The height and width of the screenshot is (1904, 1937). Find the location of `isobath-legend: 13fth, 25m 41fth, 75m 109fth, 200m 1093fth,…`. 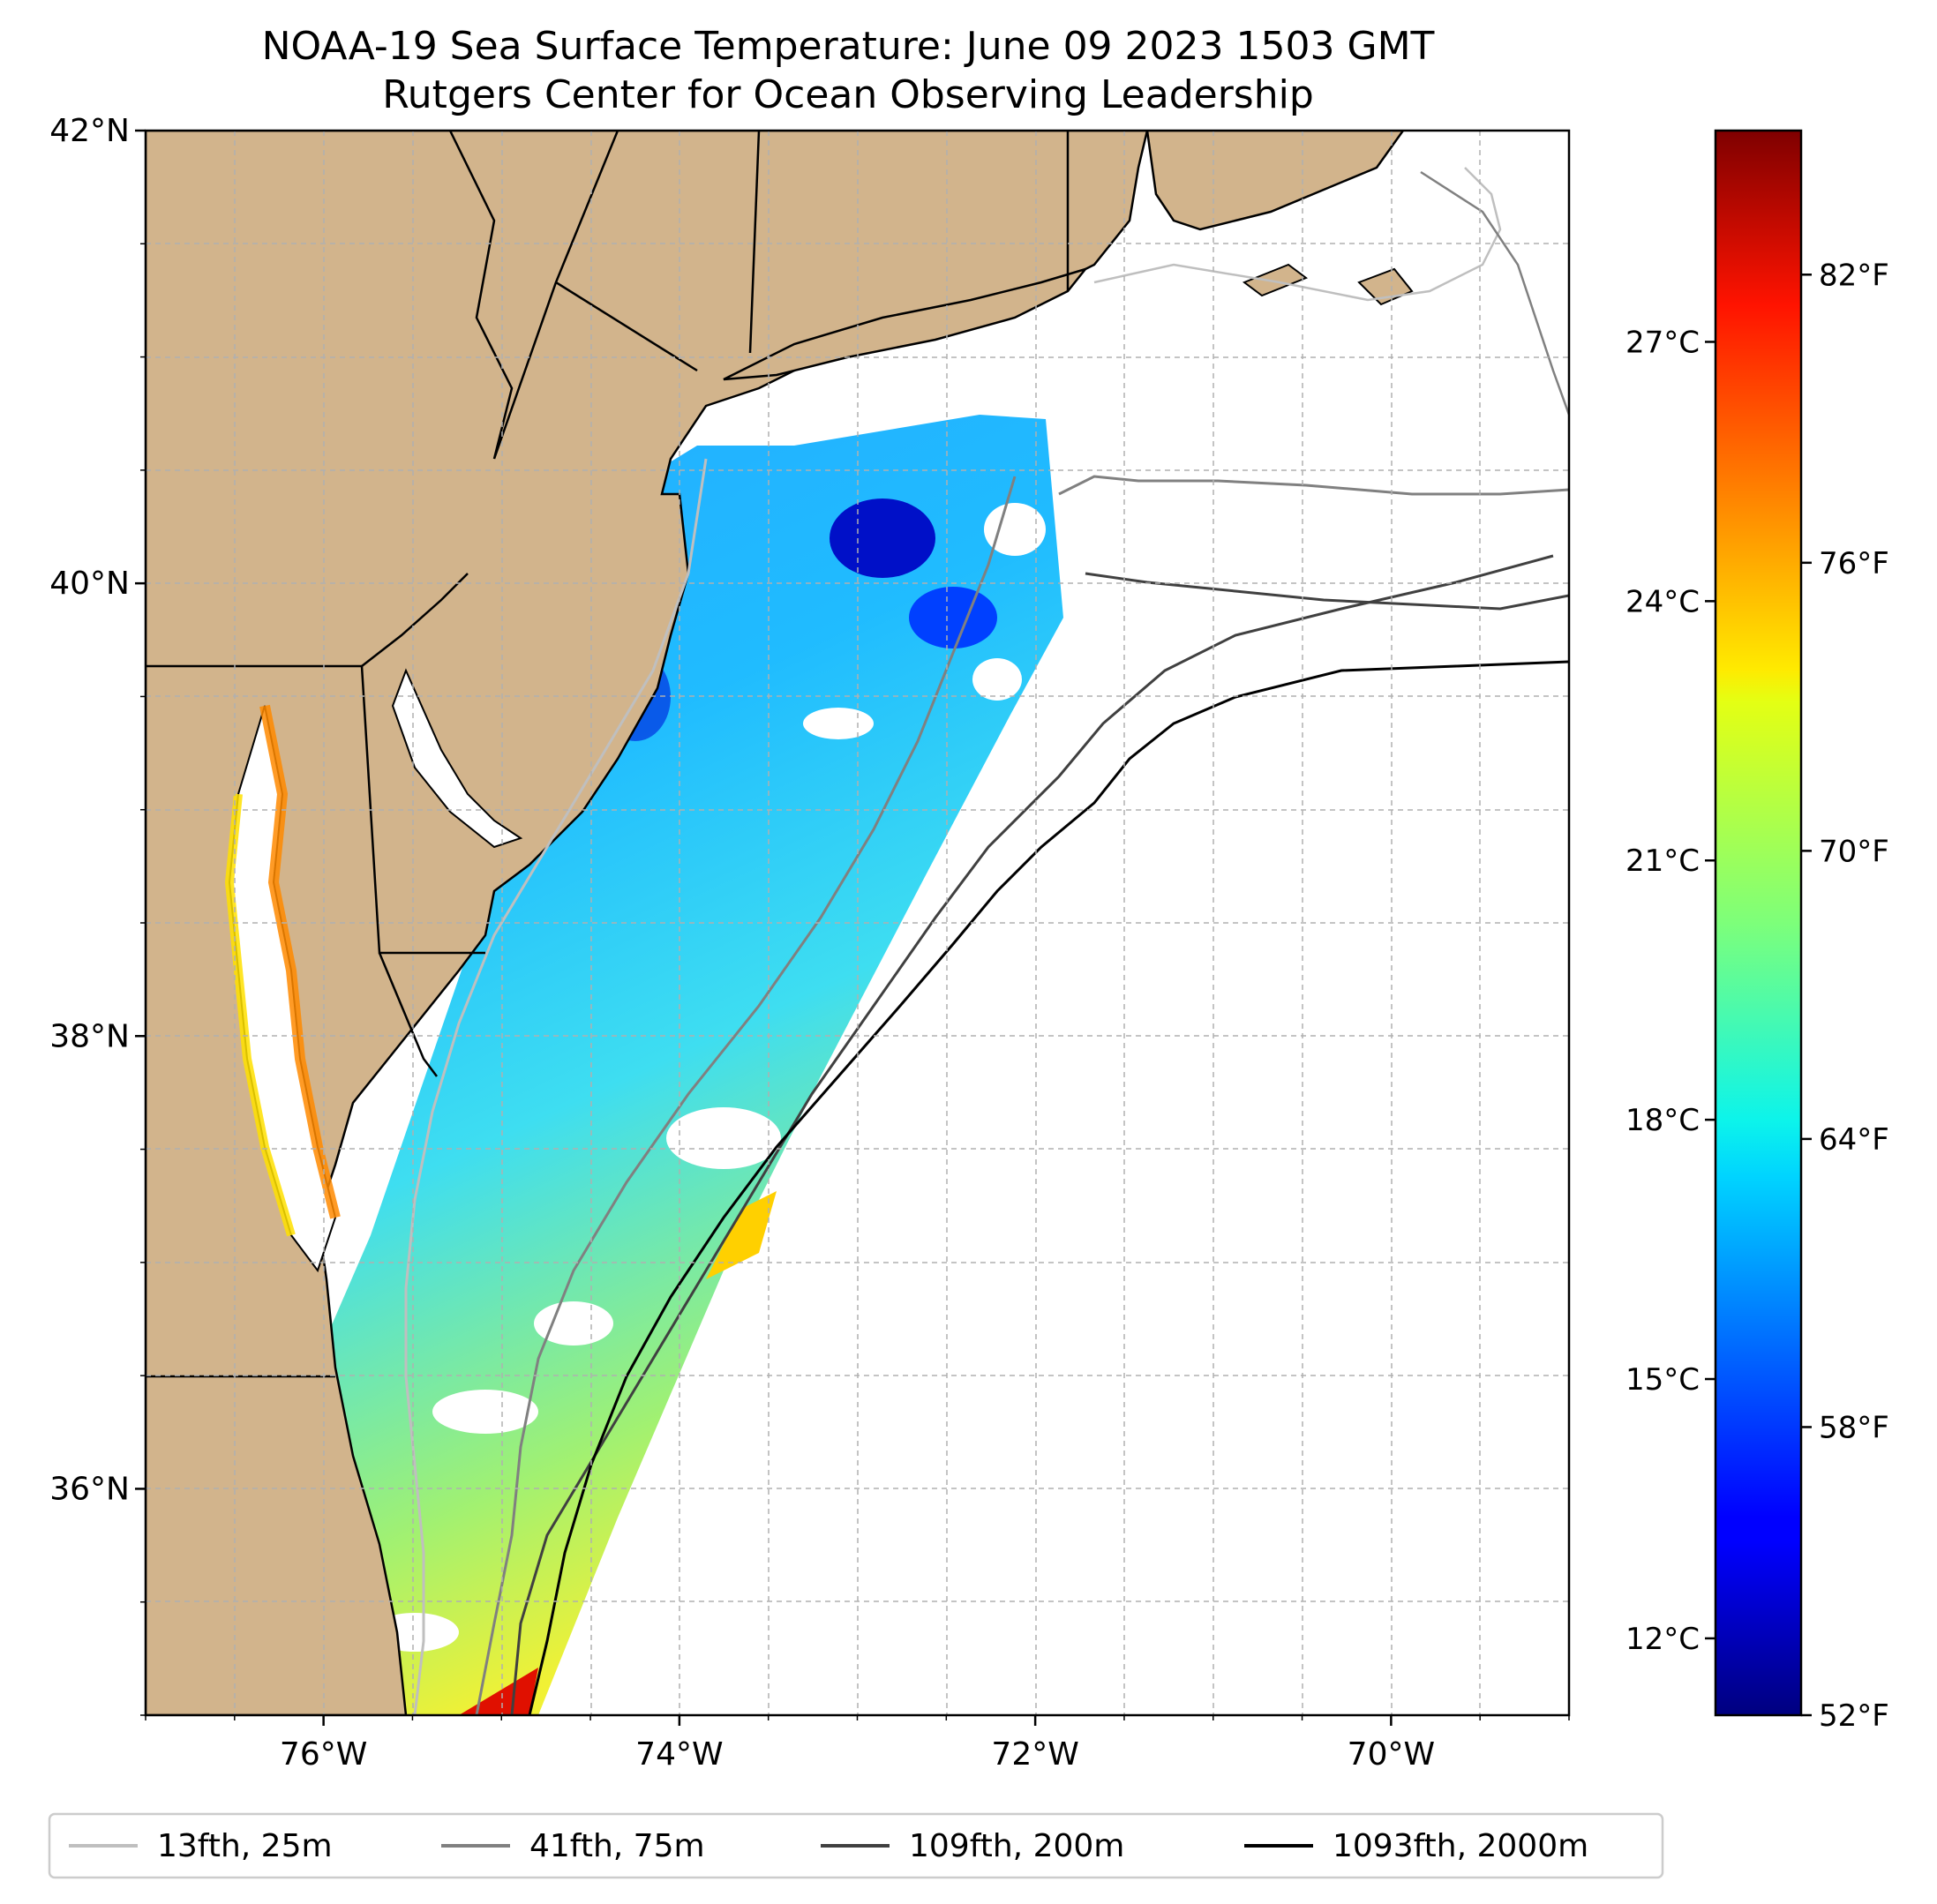

isobath-legend: 13fth, 25m 41fth, 75m 109fth, 200m 1093fth,… is located at coordinates (856, 1845).